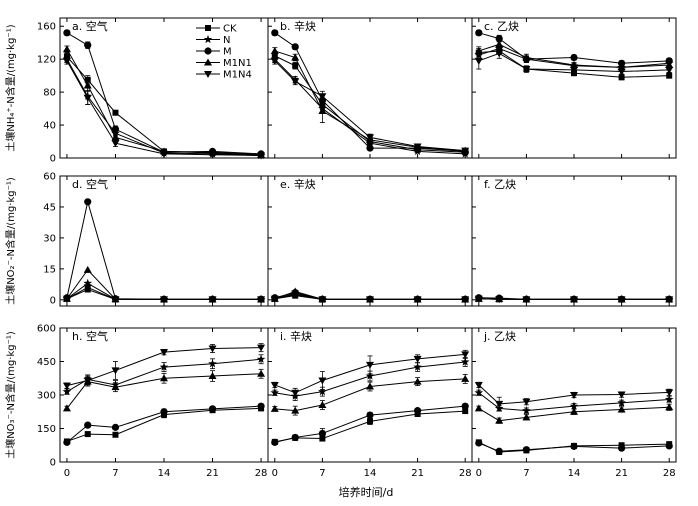 The width and height of the screenshot is (698, 506). Describe the element at coordinates (237, 75) in the screenshot. I see `legend-label: M1N4` at that location.